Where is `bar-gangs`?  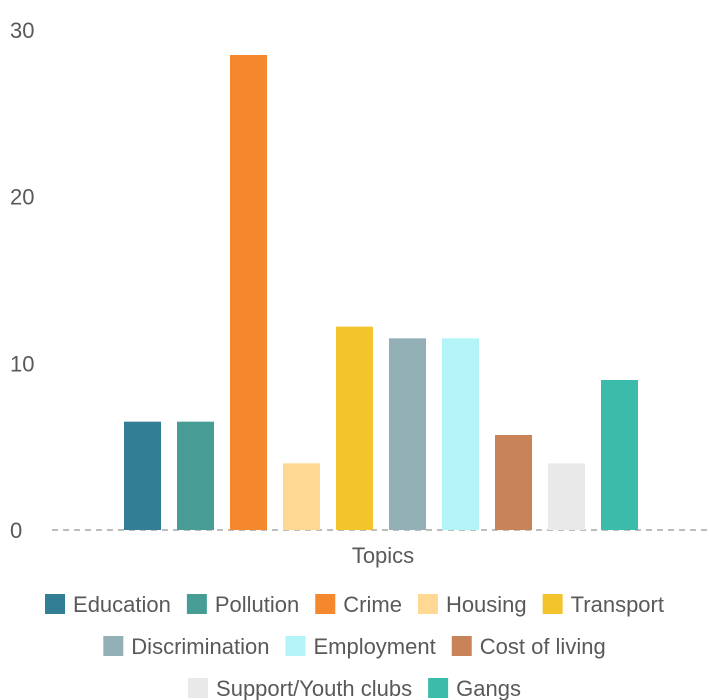
bar-gangs is located at coordinates (619, 455).